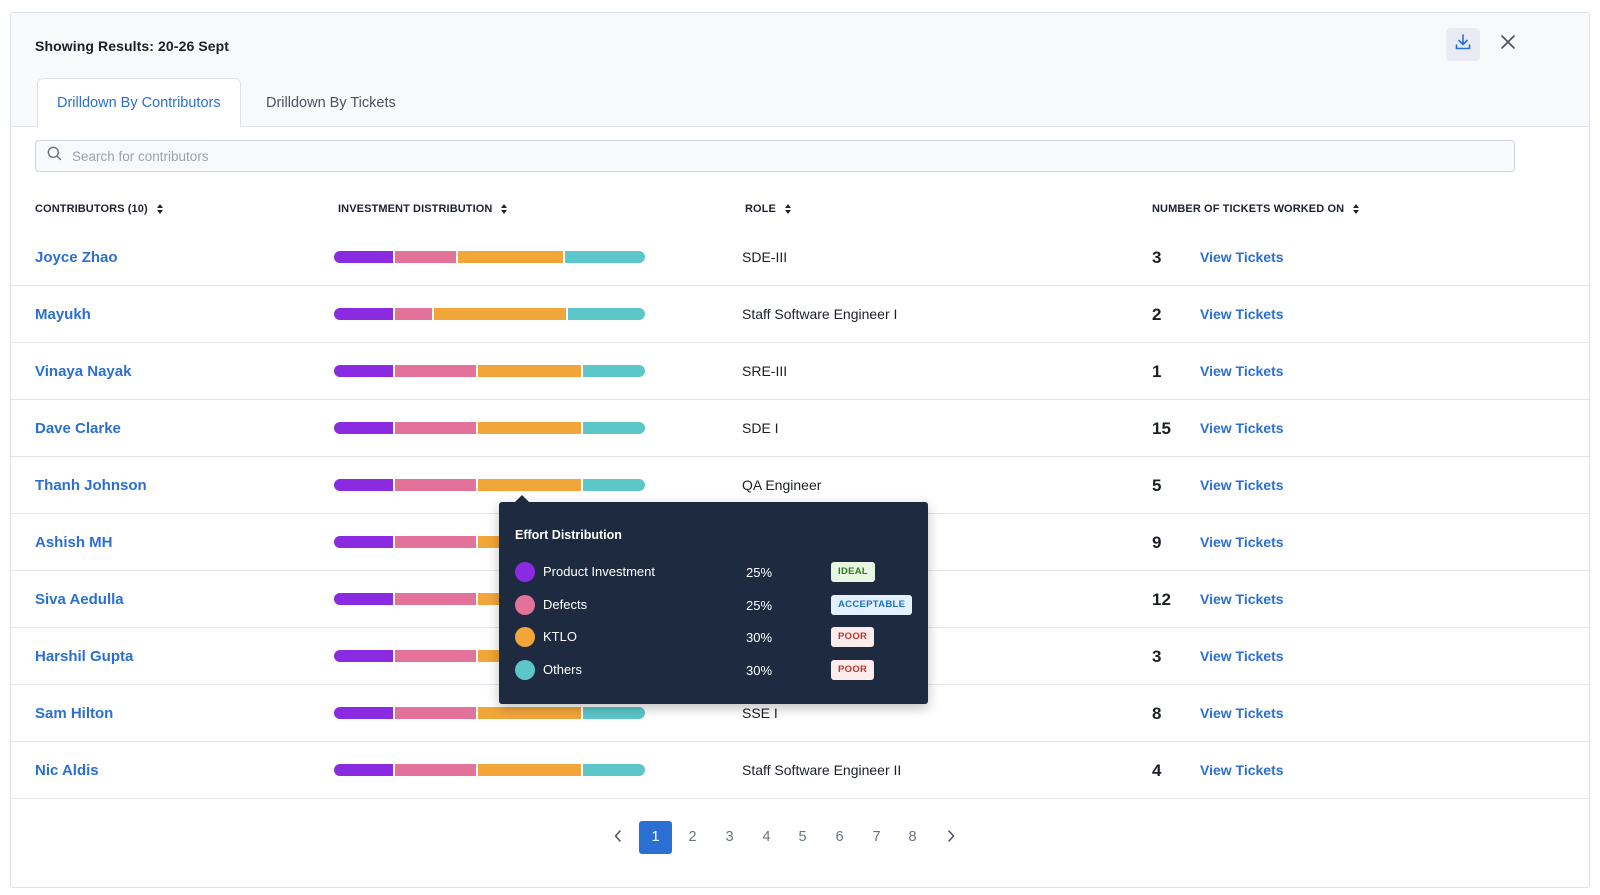  What do you see at coordinates (692, 837) in the screenshot?
I see `page-button: 2` at bounding box center [692, 837].